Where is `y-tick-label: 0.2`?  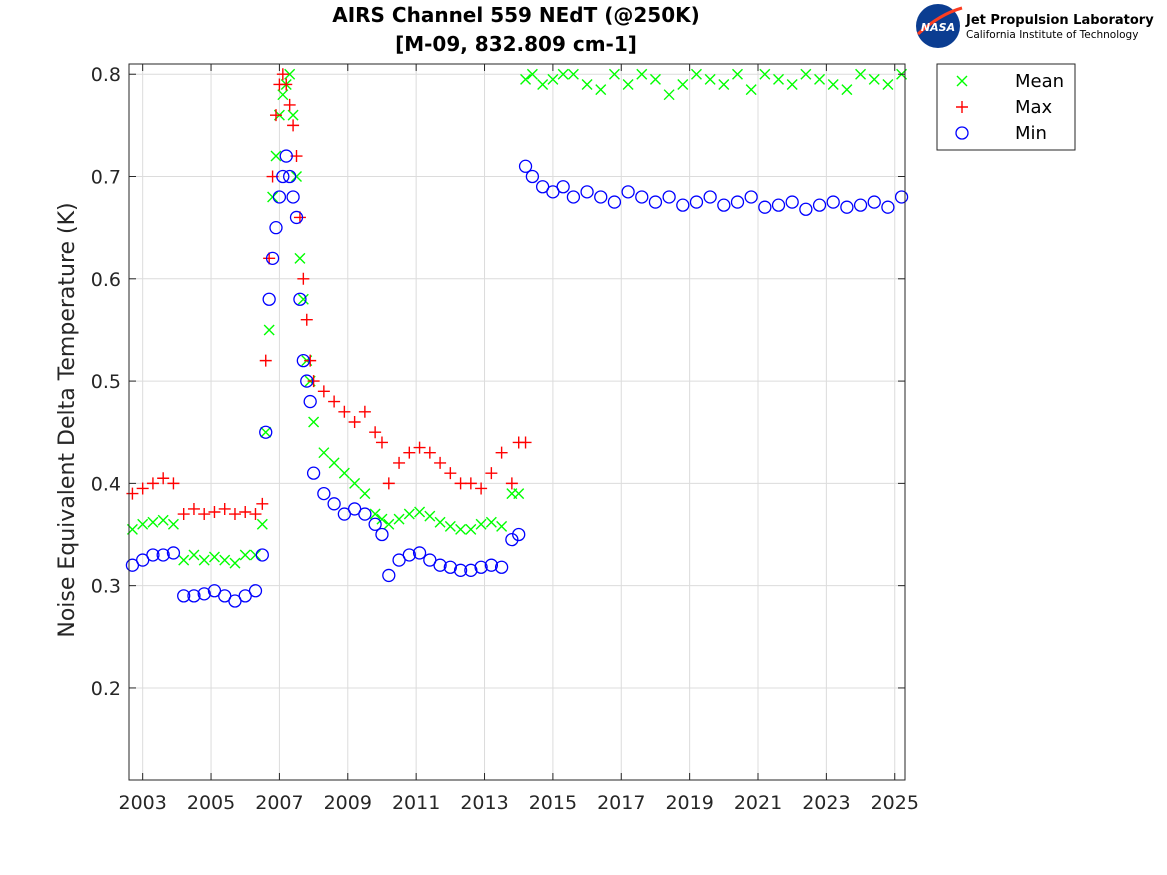 y-tick-label: 0.2 is located at coordinates (106, 689).